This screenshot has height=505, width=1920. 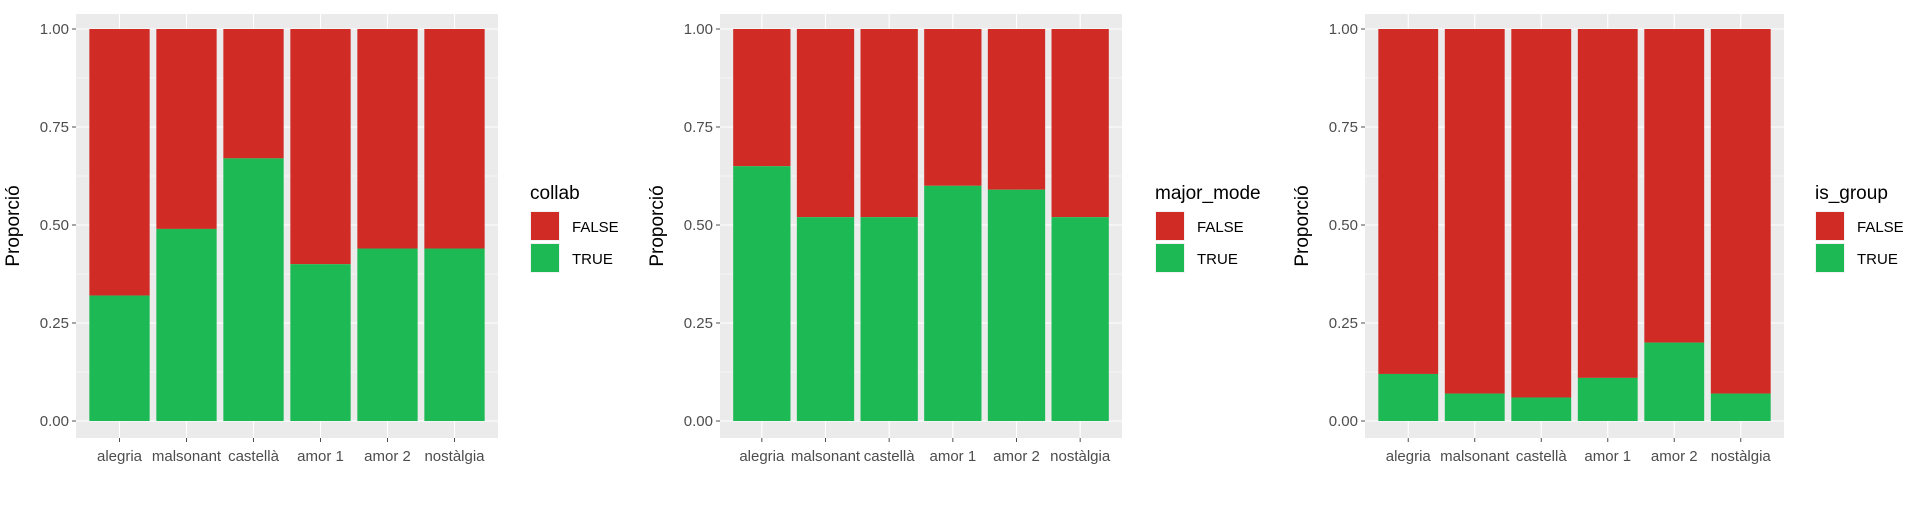 What do you see at coordinates (555, 193) in the screenshot?
I see `legend-title: collab` at bounding box center [555, 193].